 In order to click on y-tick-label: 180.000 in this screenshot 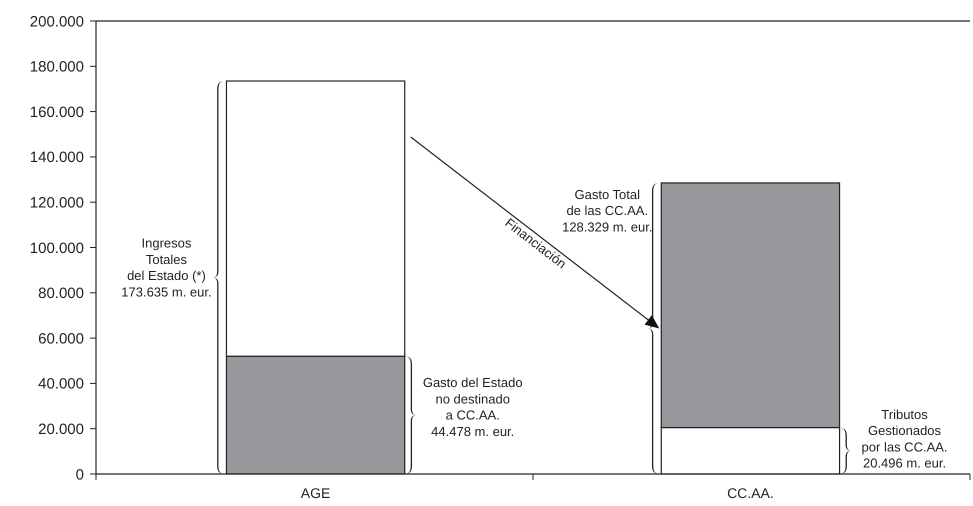, I will do `click(57, 67)`.